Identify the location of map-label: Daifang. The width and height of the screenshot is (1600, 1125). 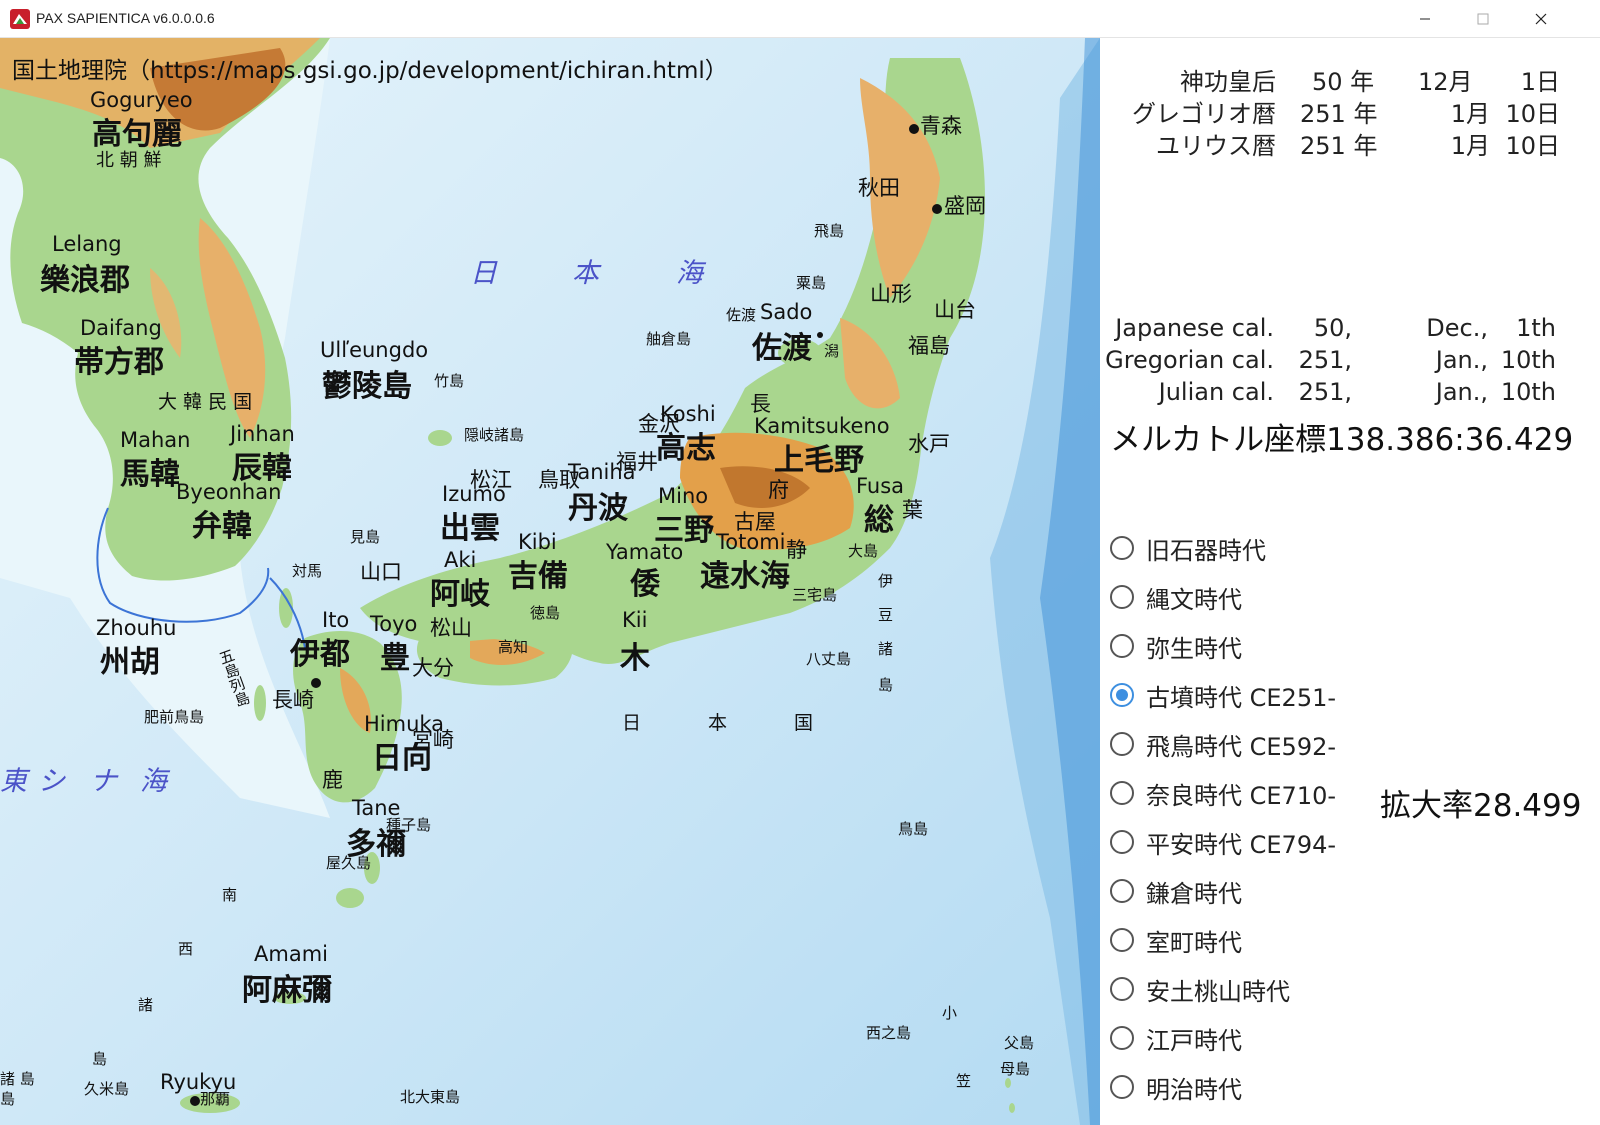
(121, 328).